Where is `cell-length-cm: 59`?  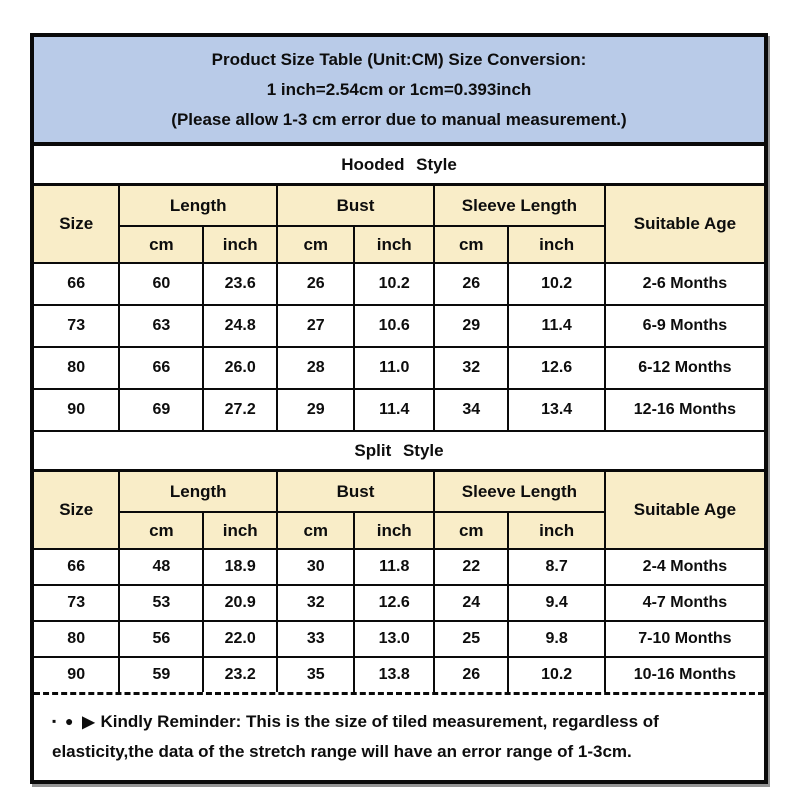
cell-length-cm: 59 is located at coordinates (161, 674).